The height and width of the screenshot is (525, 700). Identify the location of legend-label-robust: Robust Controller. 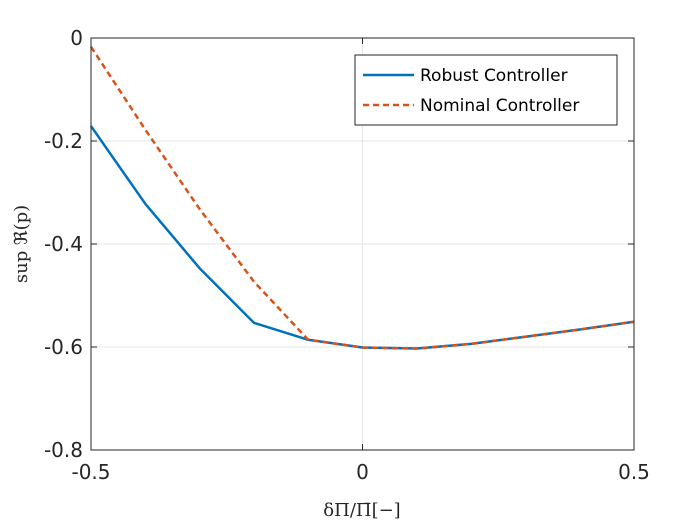
(494, 76).